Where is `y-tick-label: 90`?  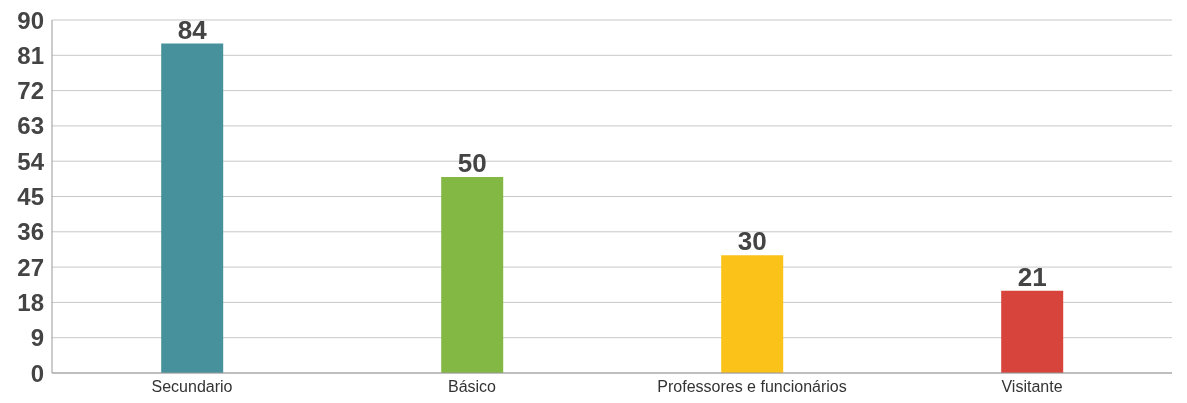 y-tick-label: 90 is located at coordinates (30, 20).